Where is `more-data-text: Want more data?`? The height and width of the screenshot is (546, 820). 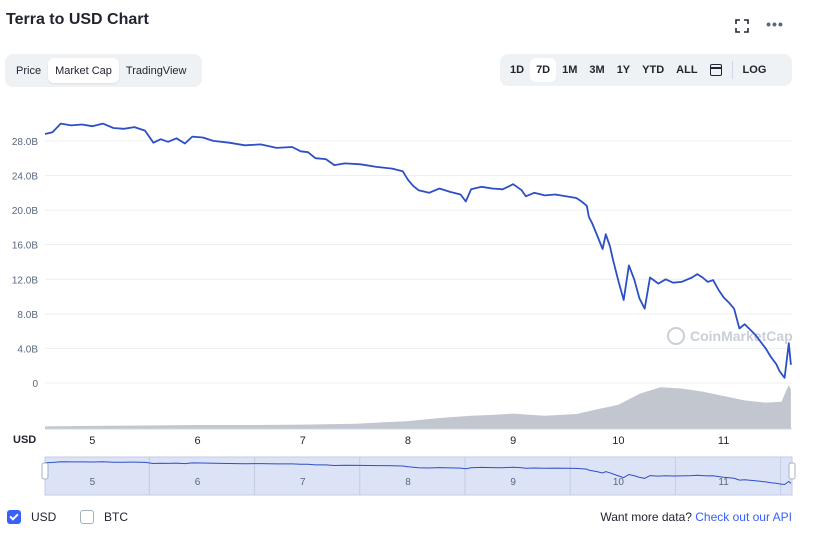
more-data-text: Want more data? is located at coordinates (646, 517).